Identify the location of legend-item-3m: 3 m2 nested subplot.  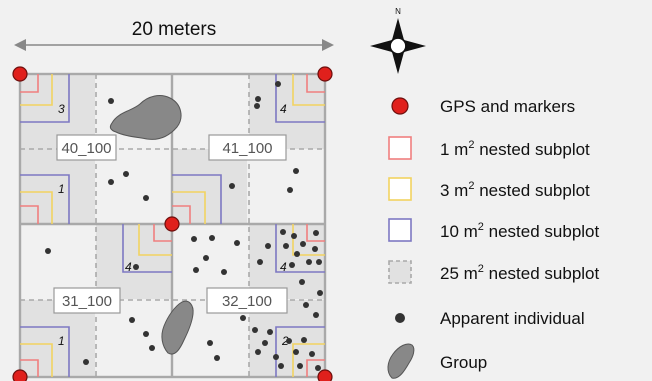
(489, 189).